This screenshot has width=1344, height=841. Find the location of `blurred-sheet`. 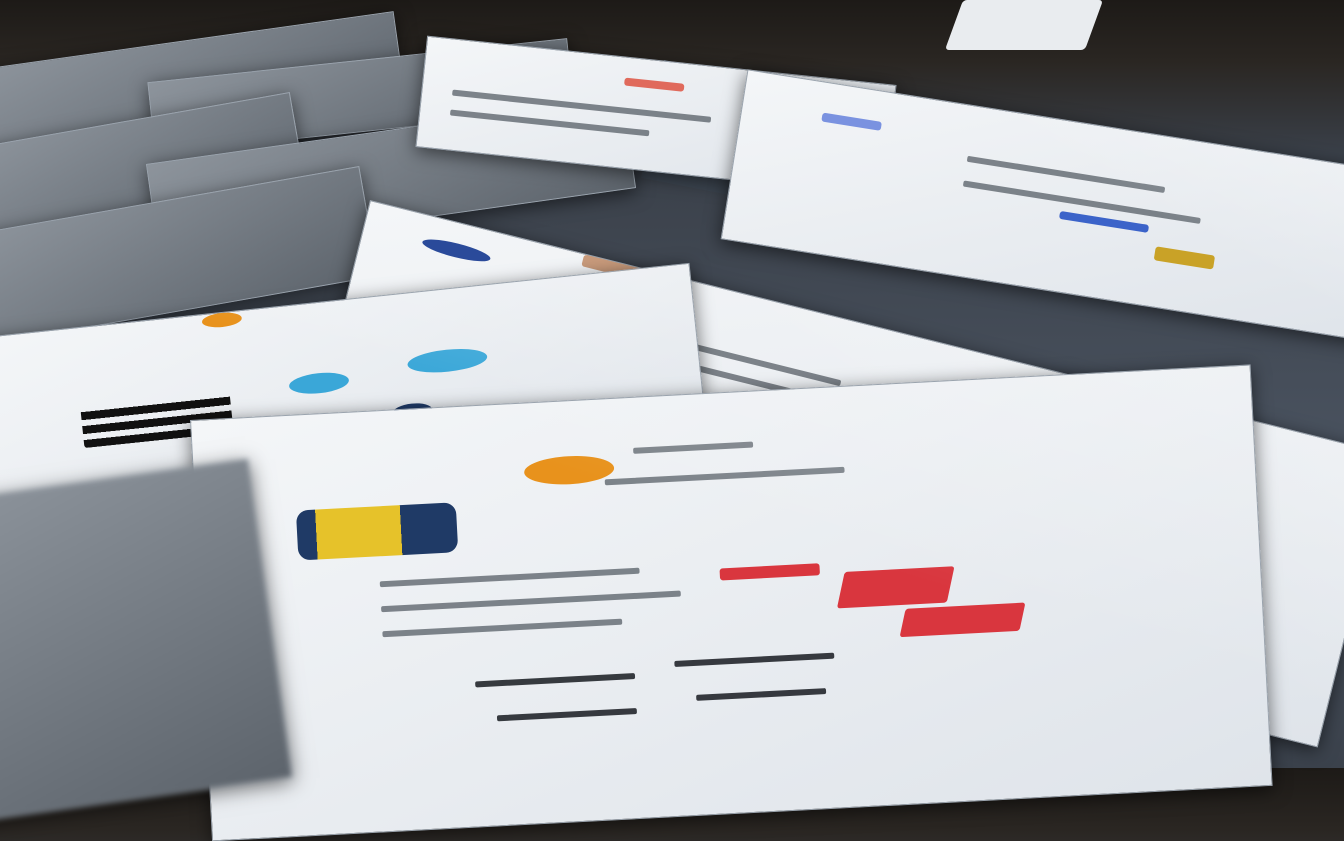

blurred-sheet is located at coordinates (146, 641).